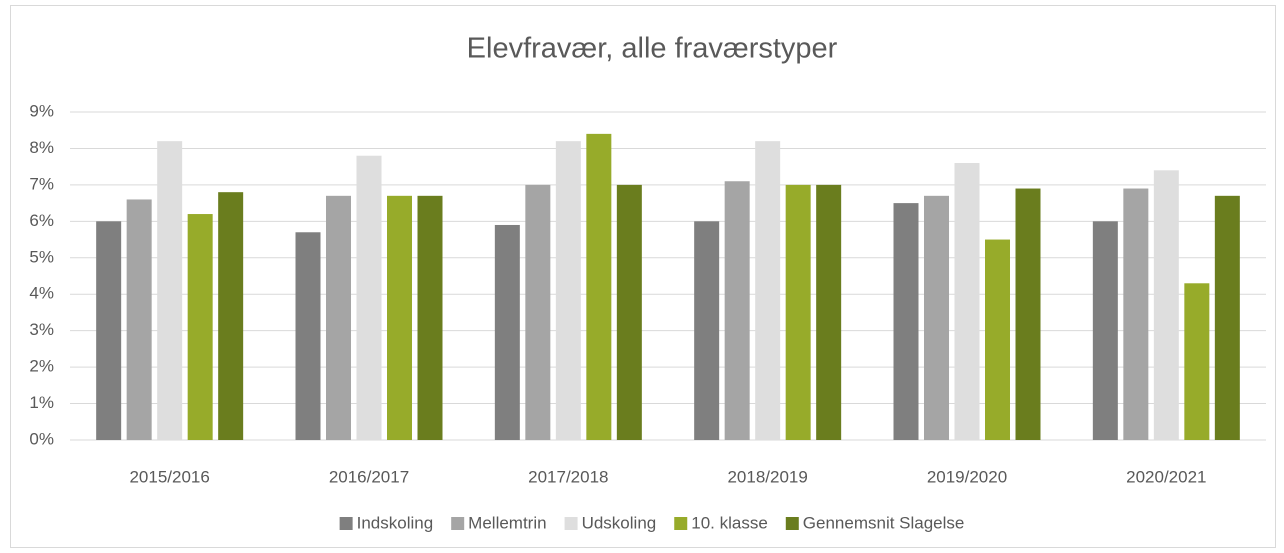 The height and width of the screenshot is (553, 1284). What do you see at coordinates (41, 256) in the screenshot?
I see `y-tick-label: 5%` at bounding box center [41, 256].